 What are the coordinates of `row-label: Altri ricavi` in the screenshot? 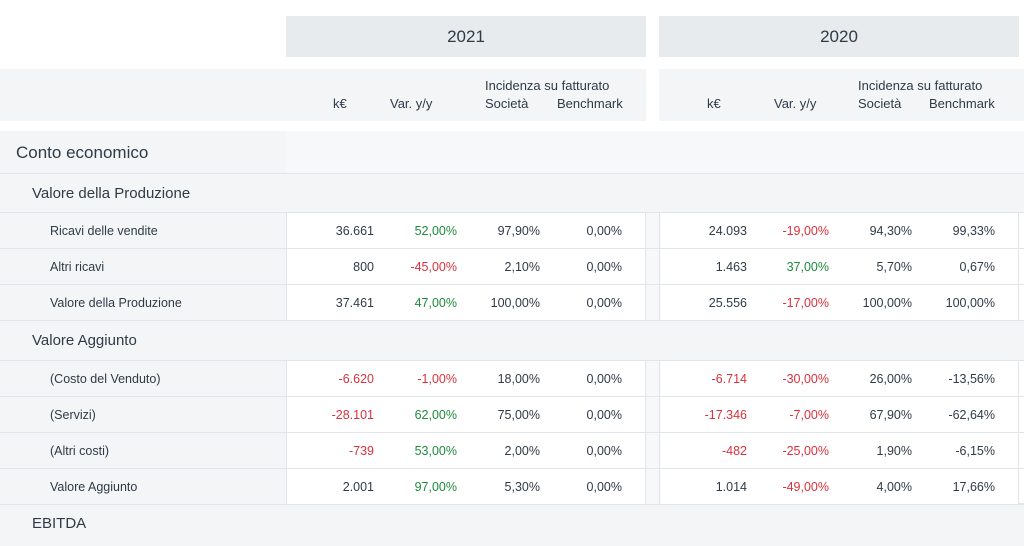 It's located at (77, 267).